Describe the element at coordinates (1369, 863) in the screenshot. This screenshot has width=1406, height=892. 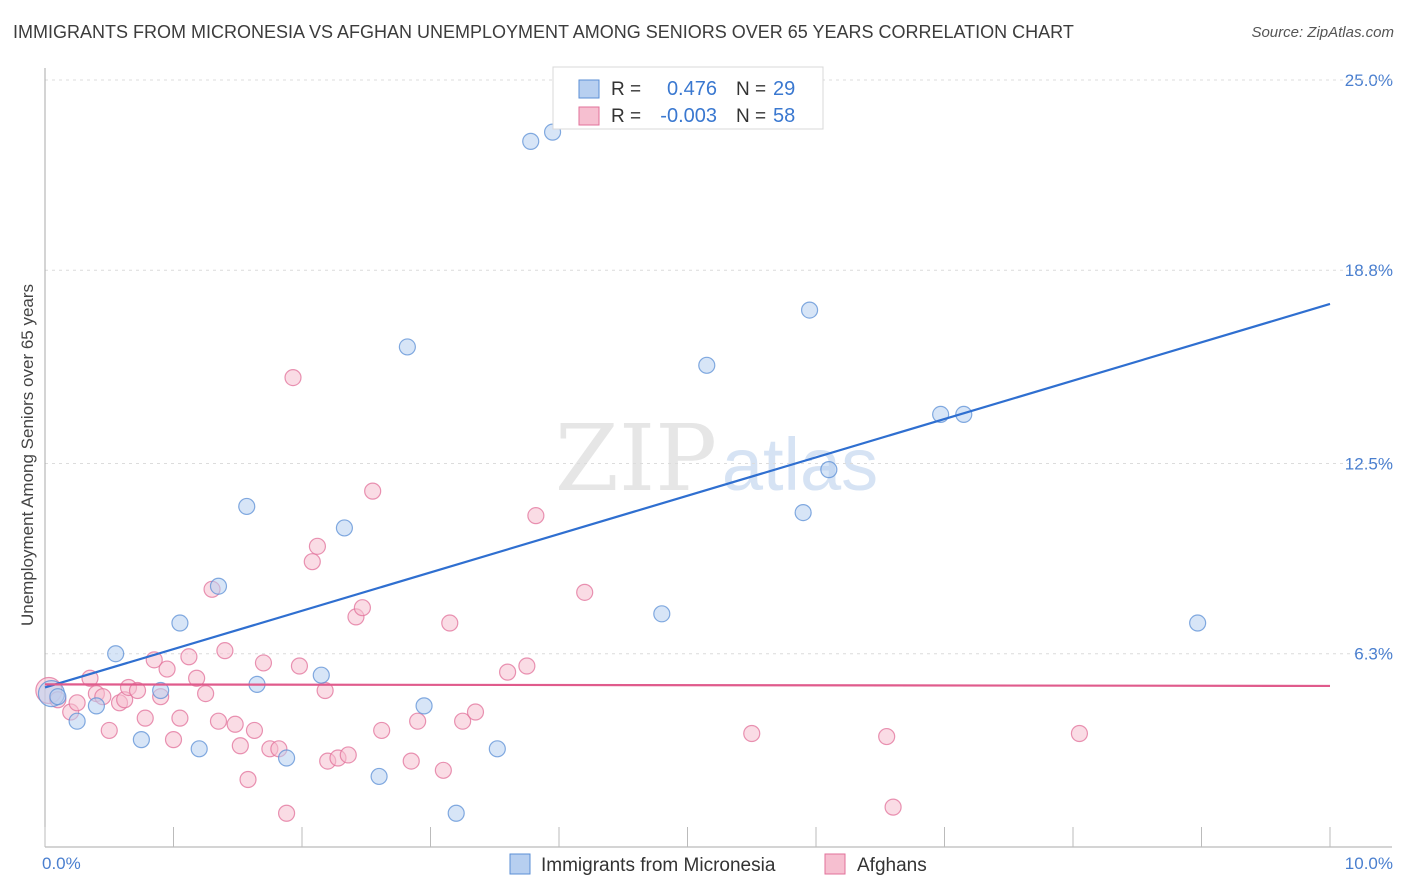
I see `x-tick-label-max: 10.0%` at that location.